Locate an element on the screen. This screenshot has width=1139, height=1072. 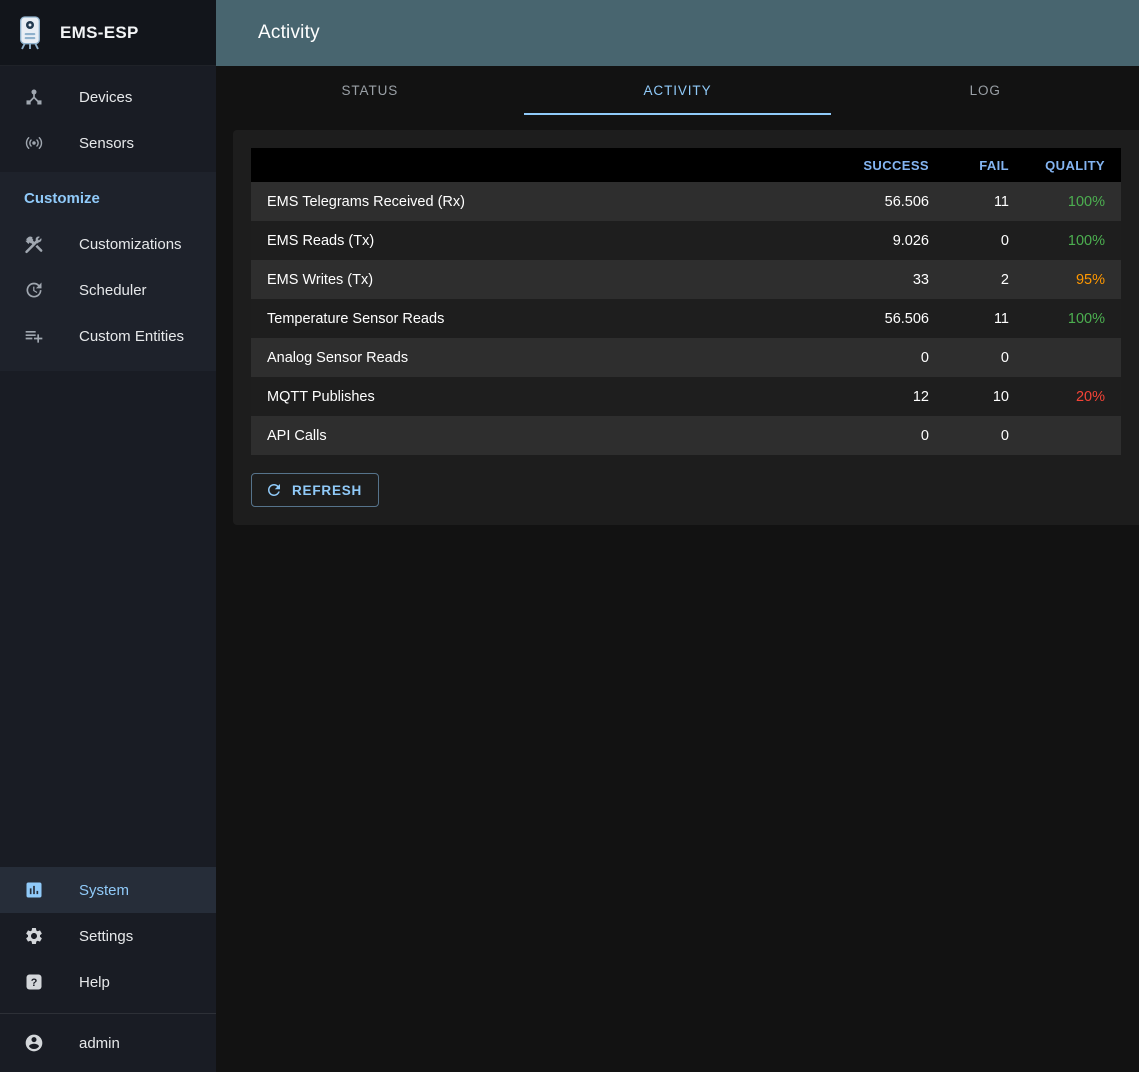
table-row: Analog Sensor Reads 0 0 is located at coordinates (686, 357).